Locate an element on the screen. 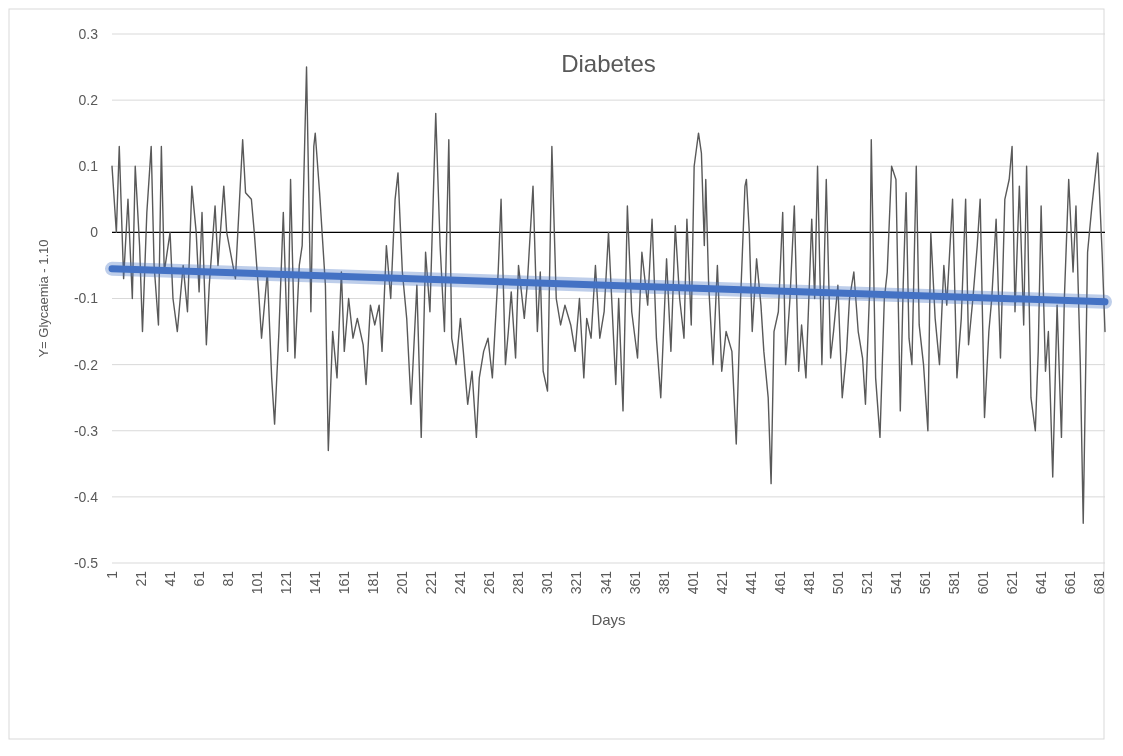 The image size is (1123, 756). x-tick-label: 521 is located at coordinates (866, 582).